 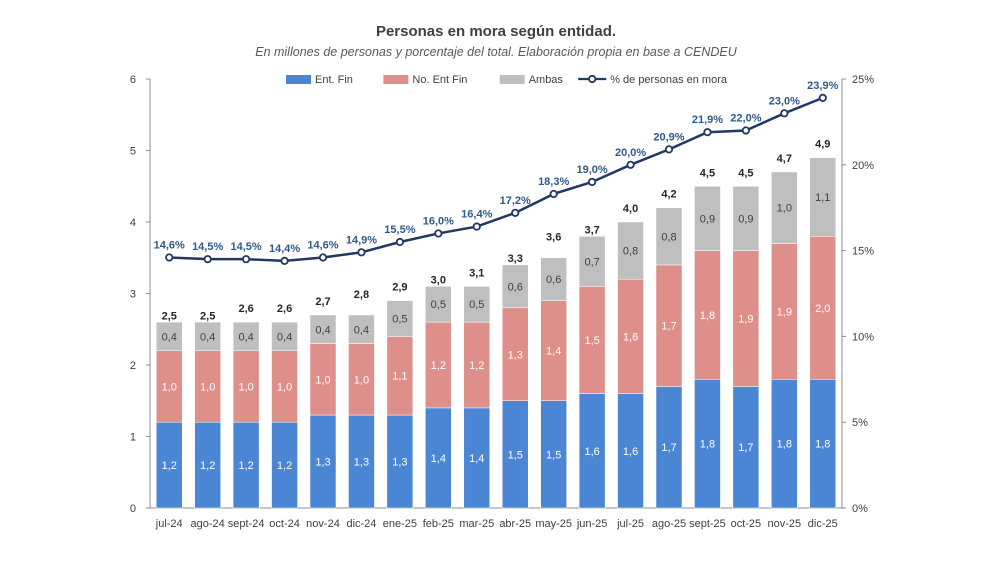 What do you see at coordinates (438, 221) in the screenshot?
I see `pct-label: 16,0%` at bounding box center [438, 221].